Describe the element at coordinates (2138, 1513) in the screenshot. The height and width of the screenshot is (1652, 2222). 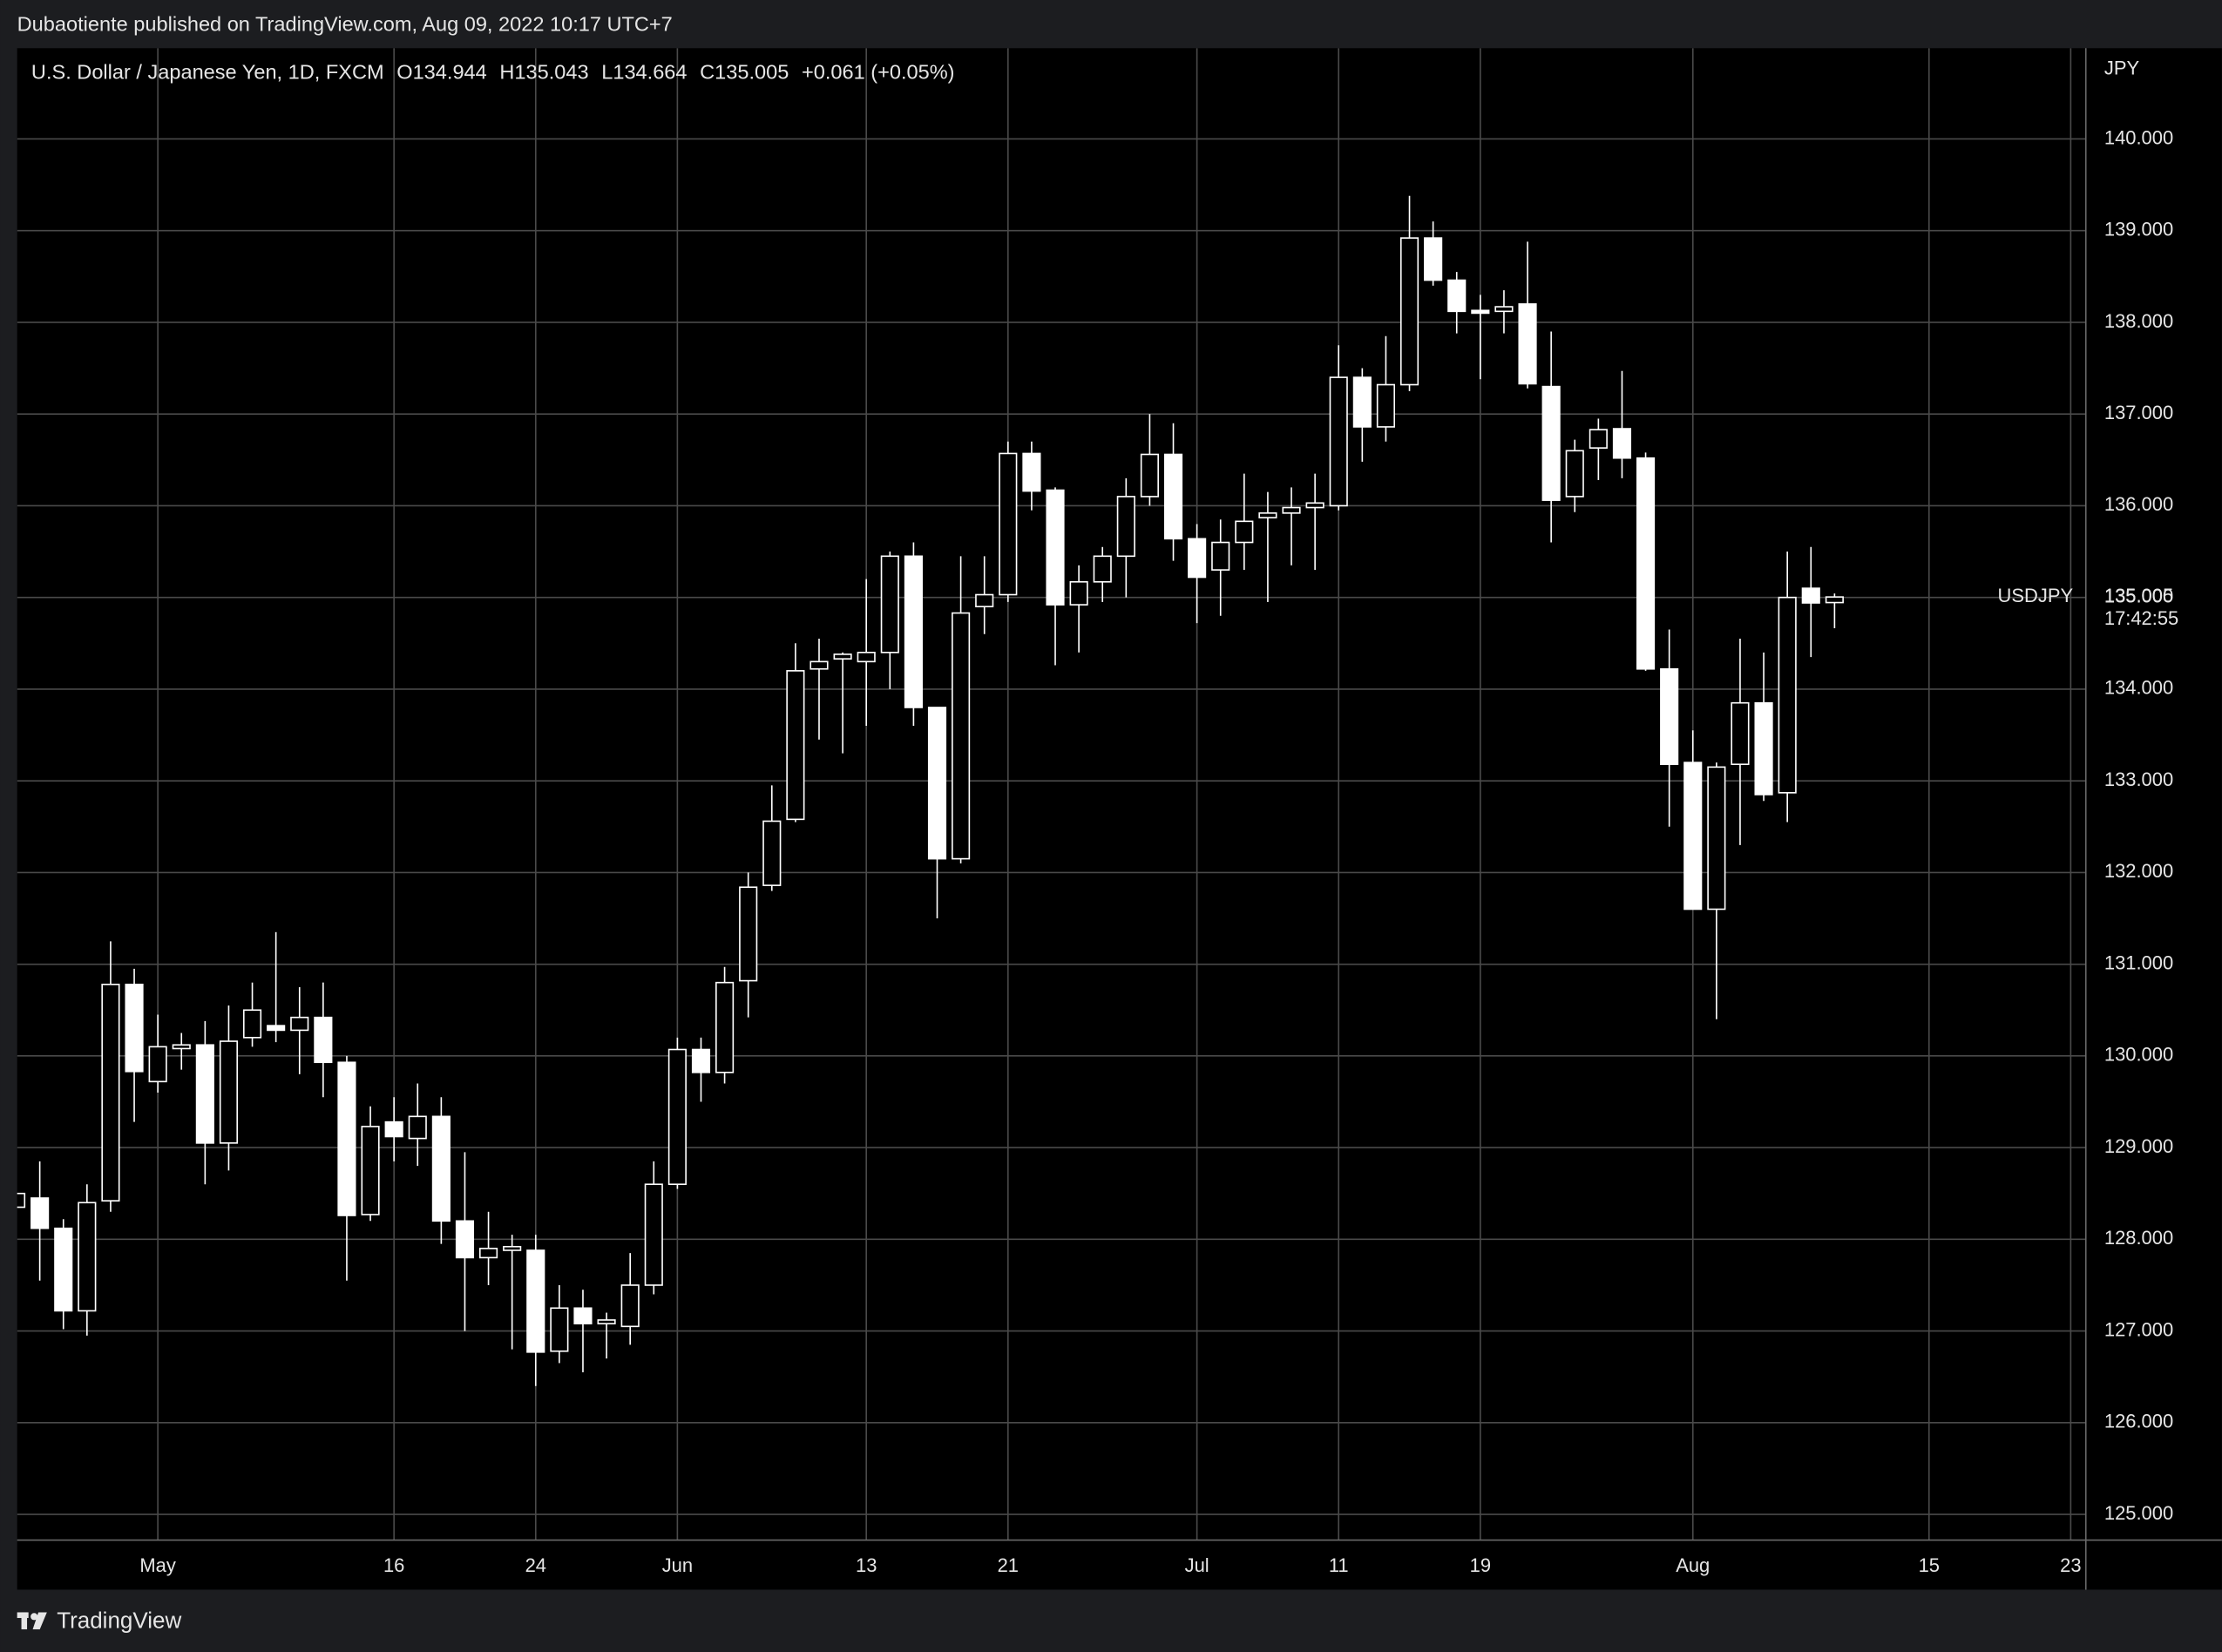
I see `y-tick-label: 125.000` at that location.